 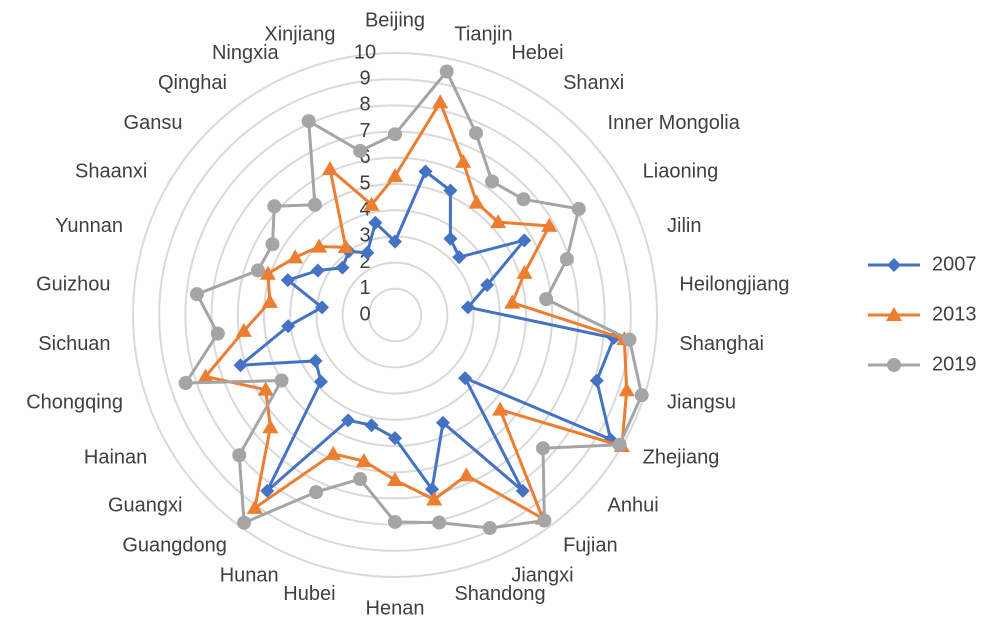 What do you see at coordinates (364, 262) in the screenshot?
I see `r-tick-label: 2` at bounding box center [364, 262].